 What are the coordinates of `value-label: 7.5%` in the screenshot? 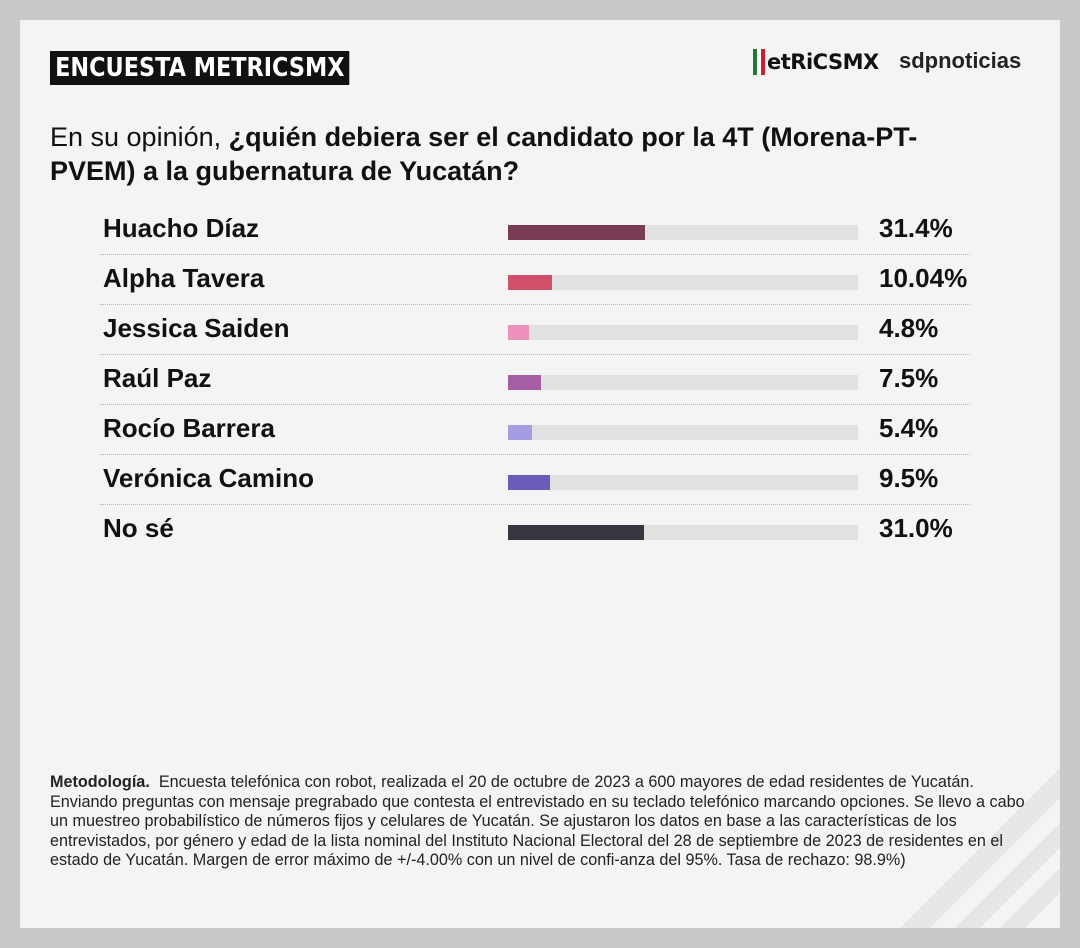 It's located at (909, 378).